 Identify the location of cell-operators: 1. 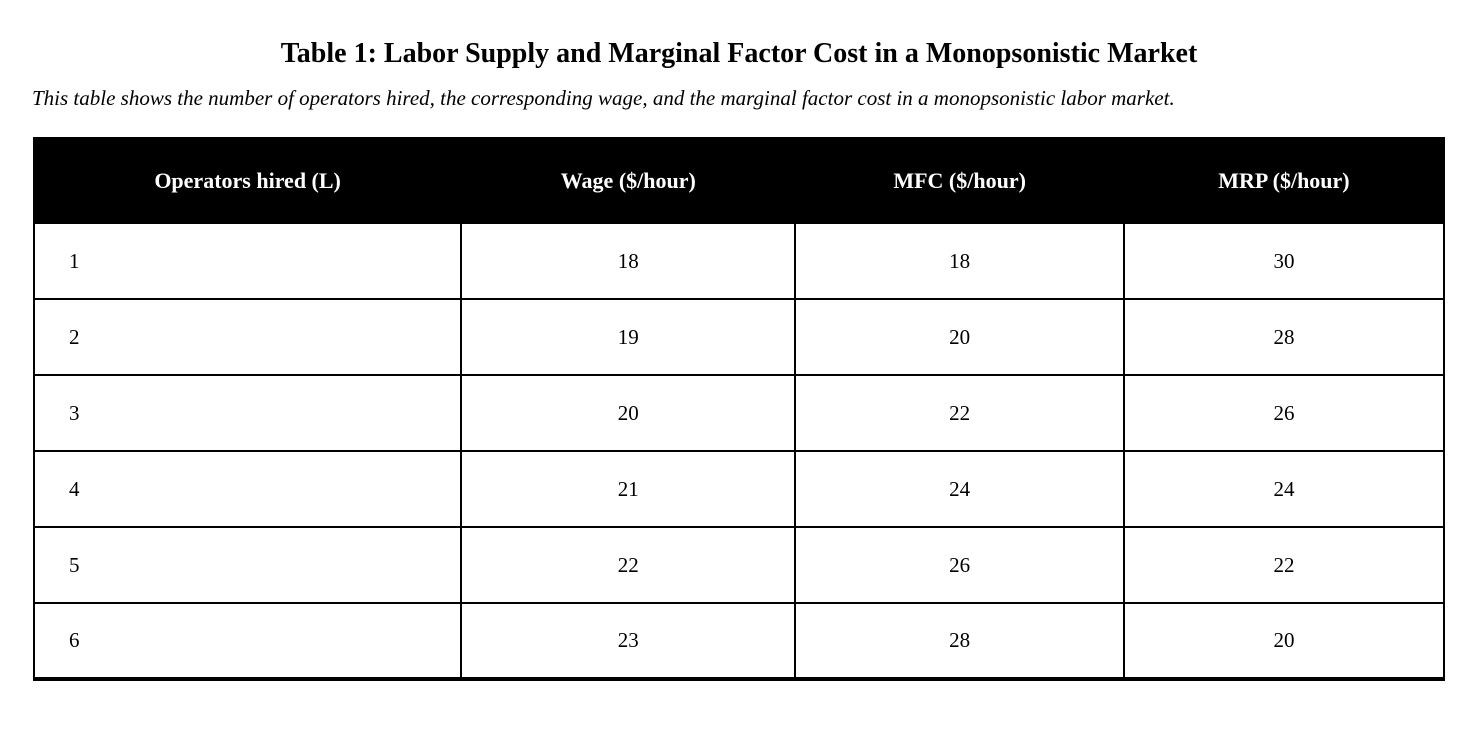
(247, 261).